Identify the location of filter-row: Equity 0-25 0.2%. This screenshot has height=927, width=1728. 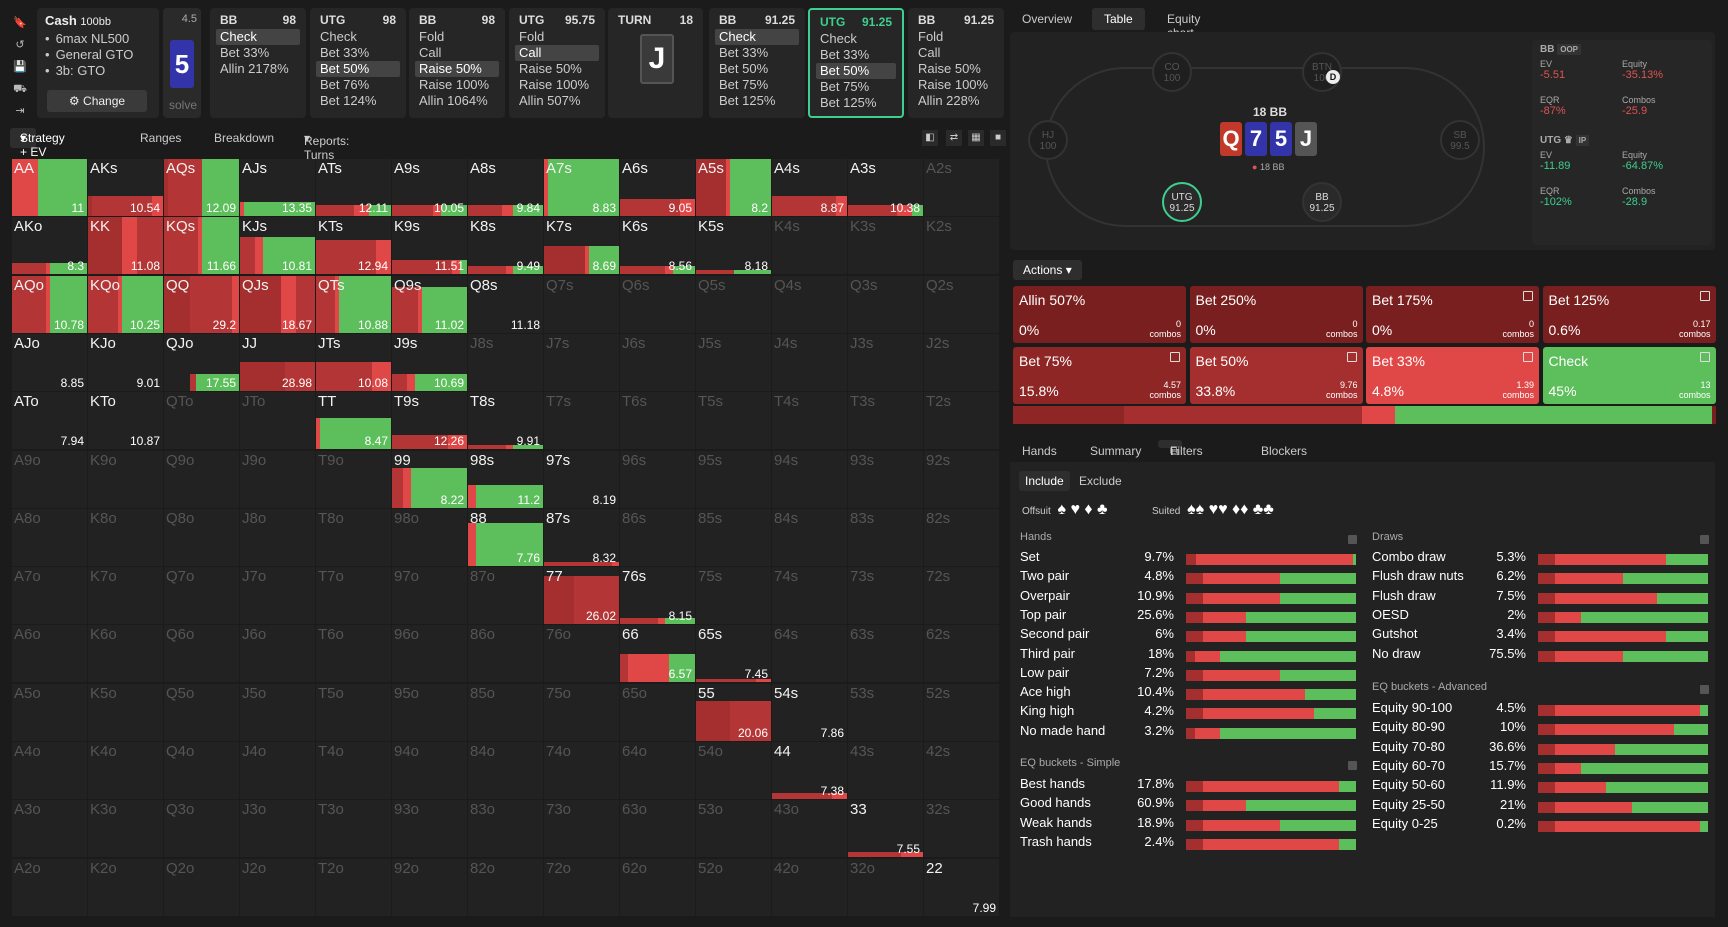
(1542, 825).